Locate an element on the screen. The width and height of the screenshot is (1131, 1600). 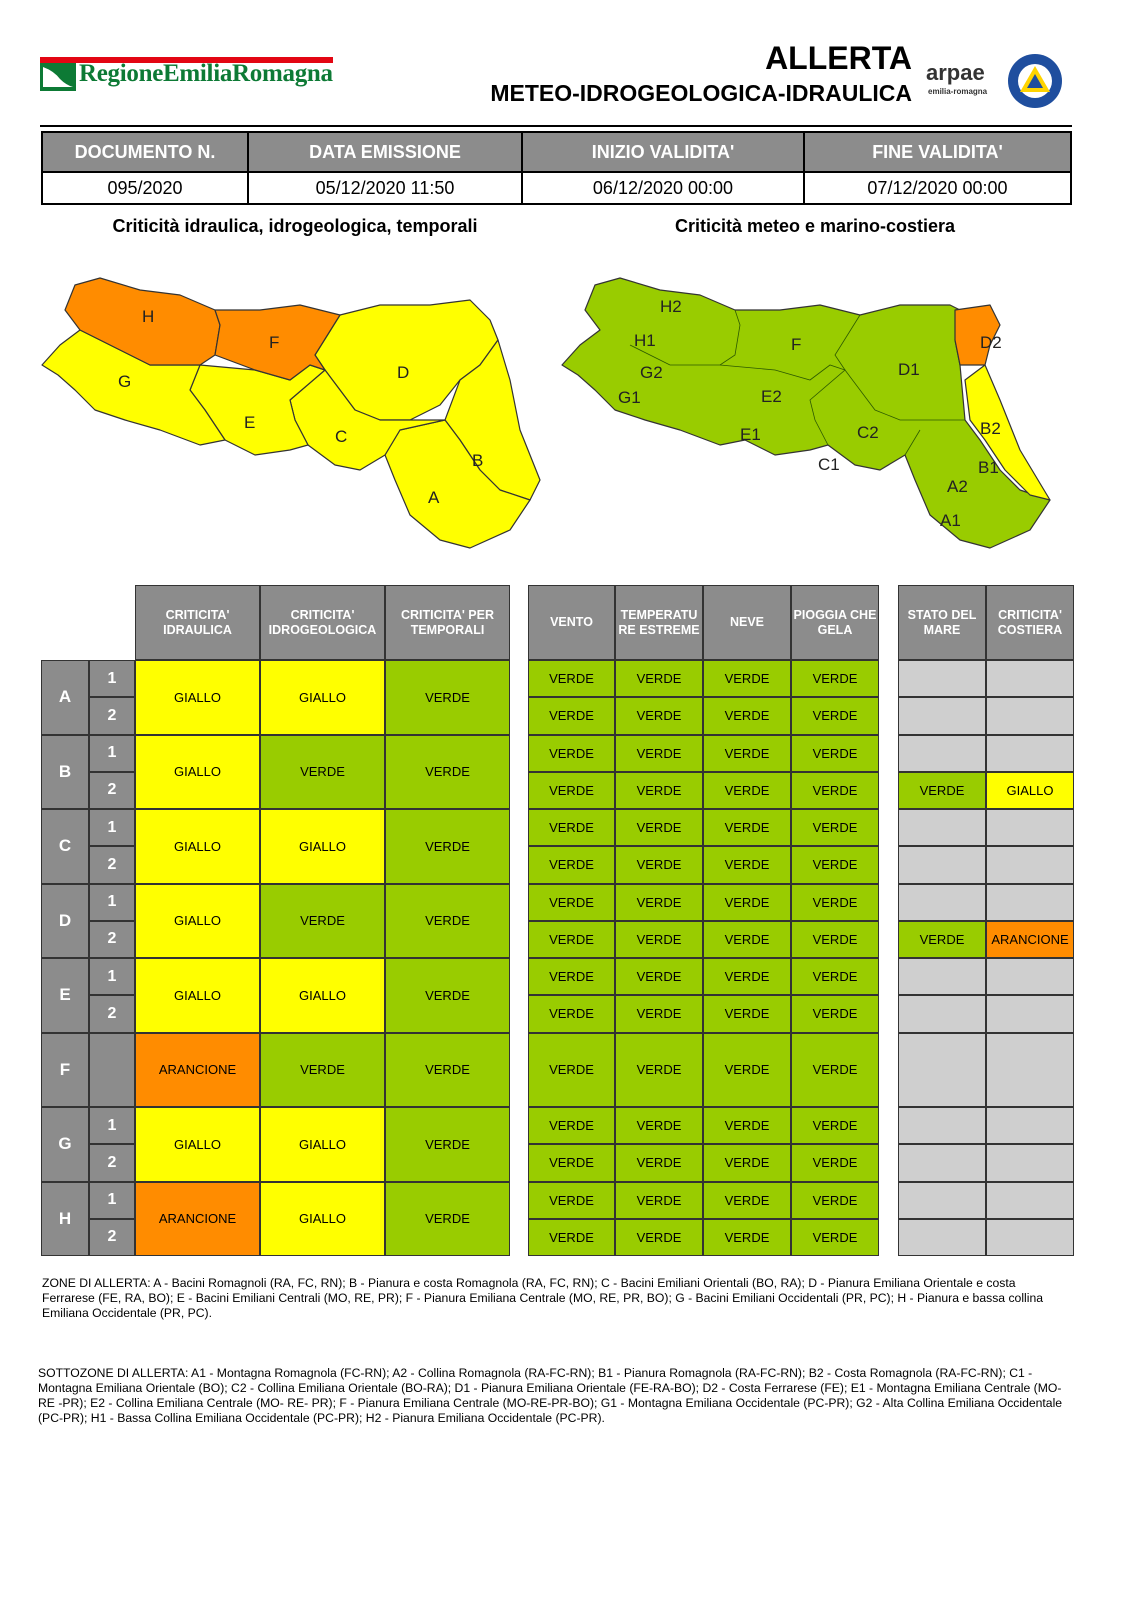
meteo-header-2: NEVE is located at coordinates (747, 622).